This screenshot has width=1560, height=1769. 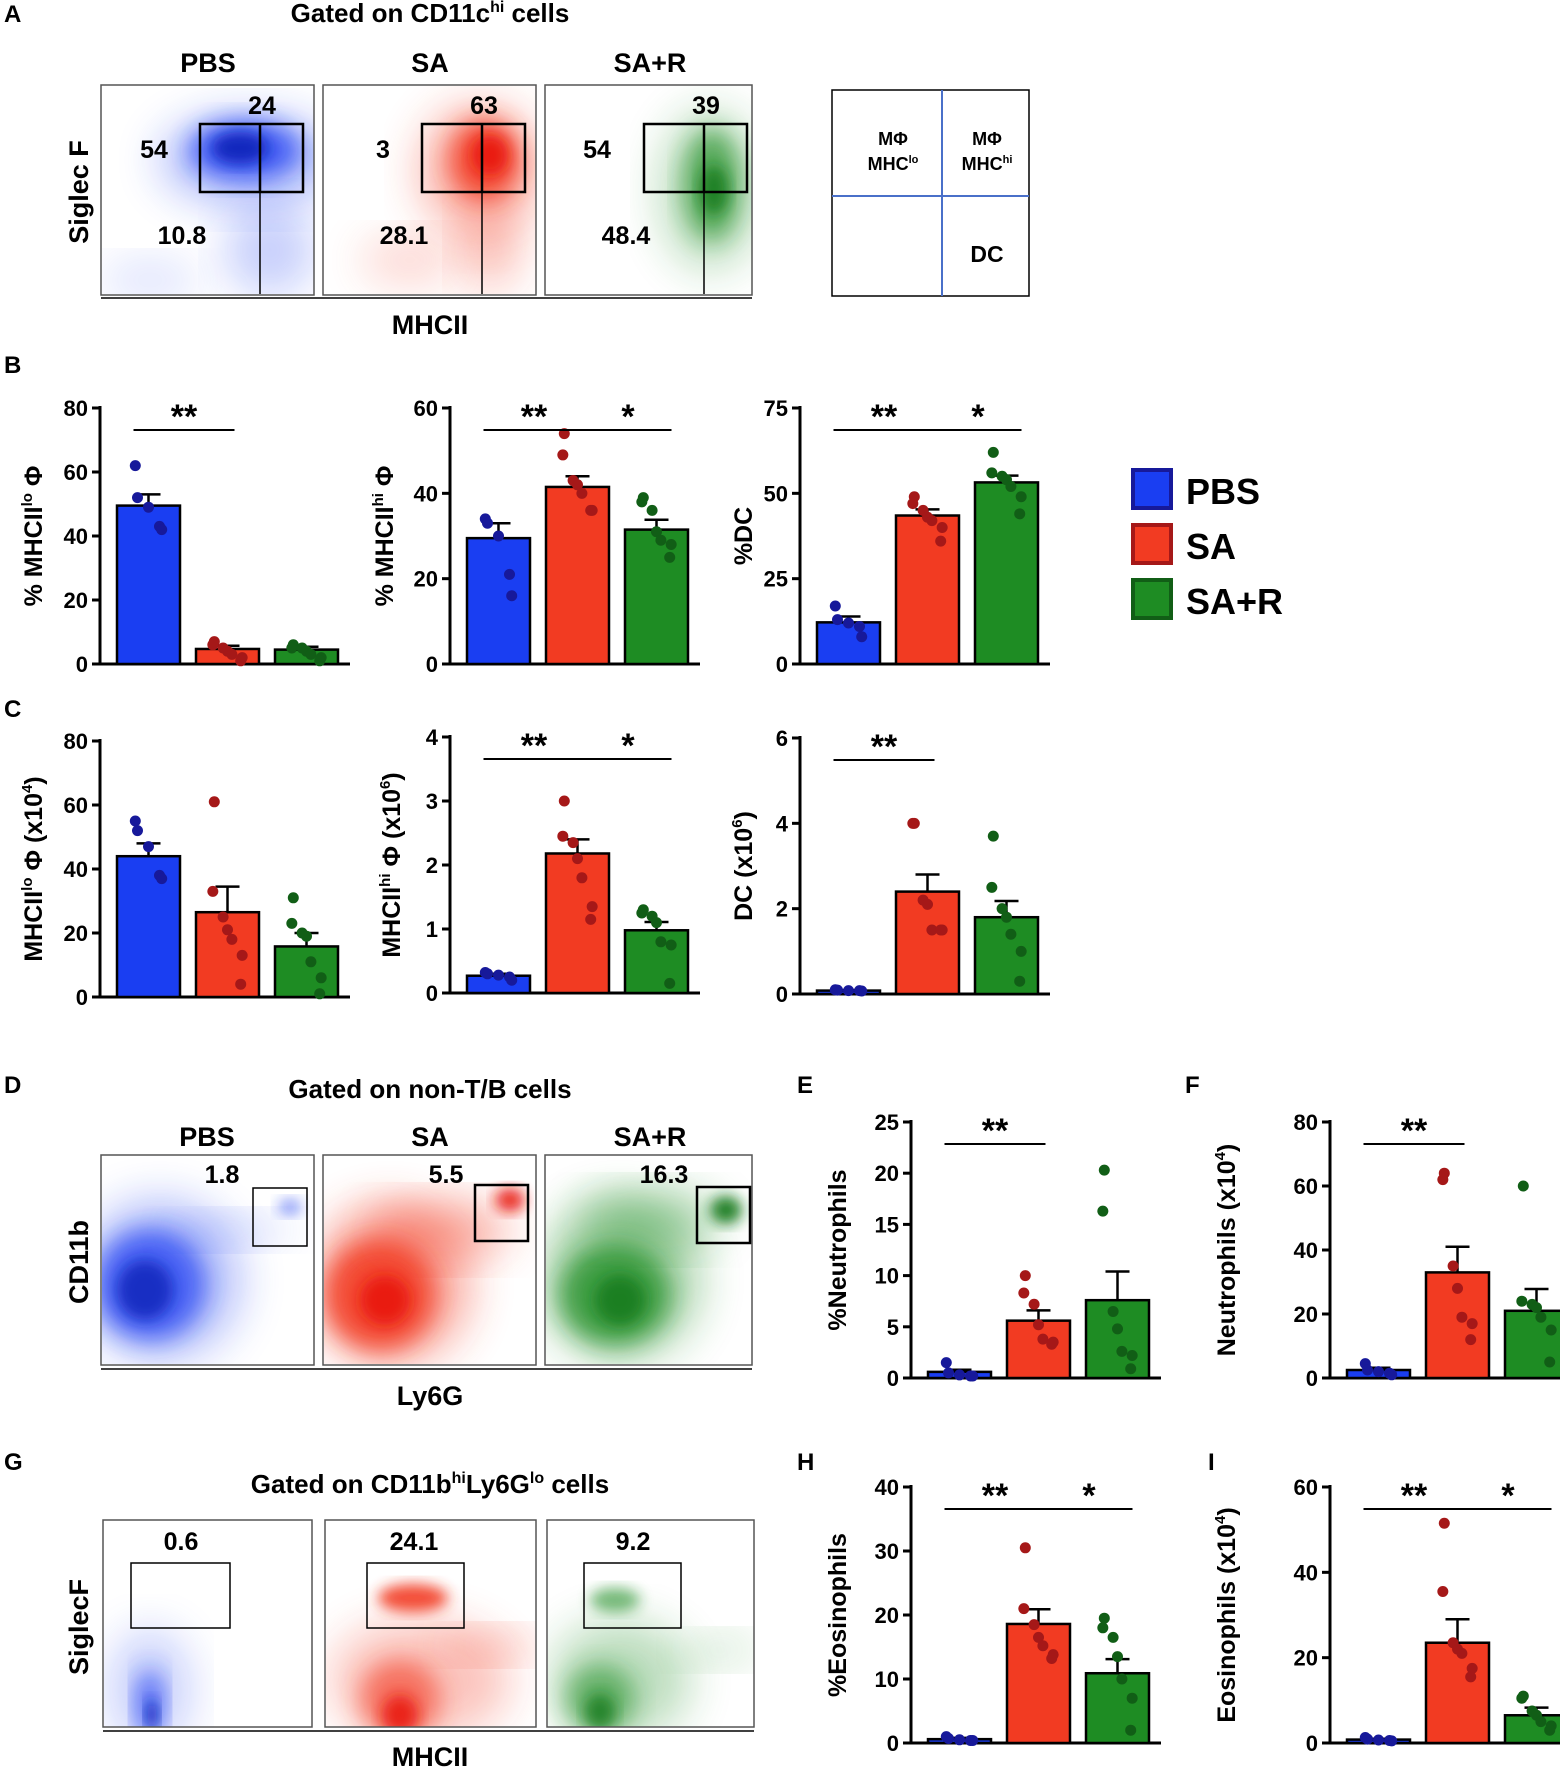 I want to click on legend-label-sar: SA+R, so click(x=1234, y=601).